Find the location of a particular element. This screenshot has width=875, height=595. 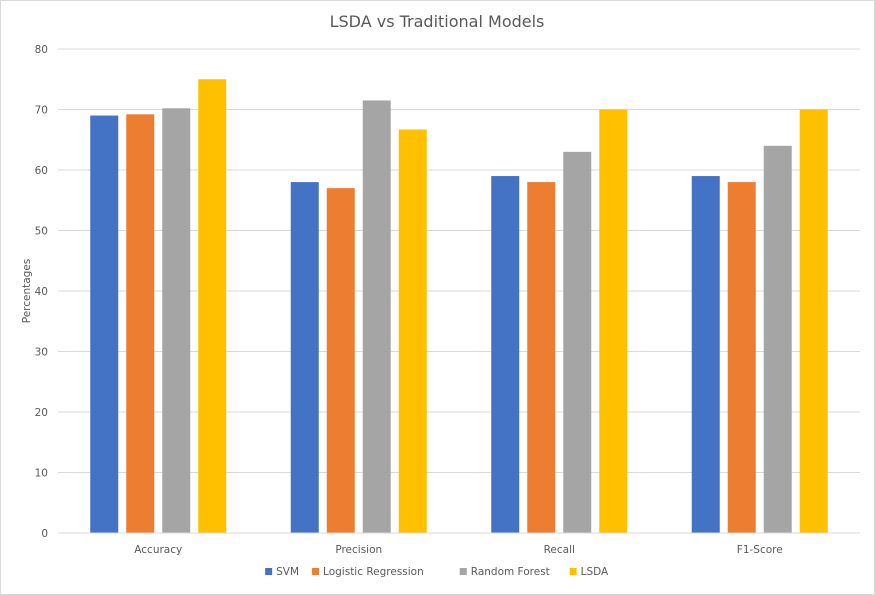

bar-random-forest-f1-score is located at coordinates (777, 339).